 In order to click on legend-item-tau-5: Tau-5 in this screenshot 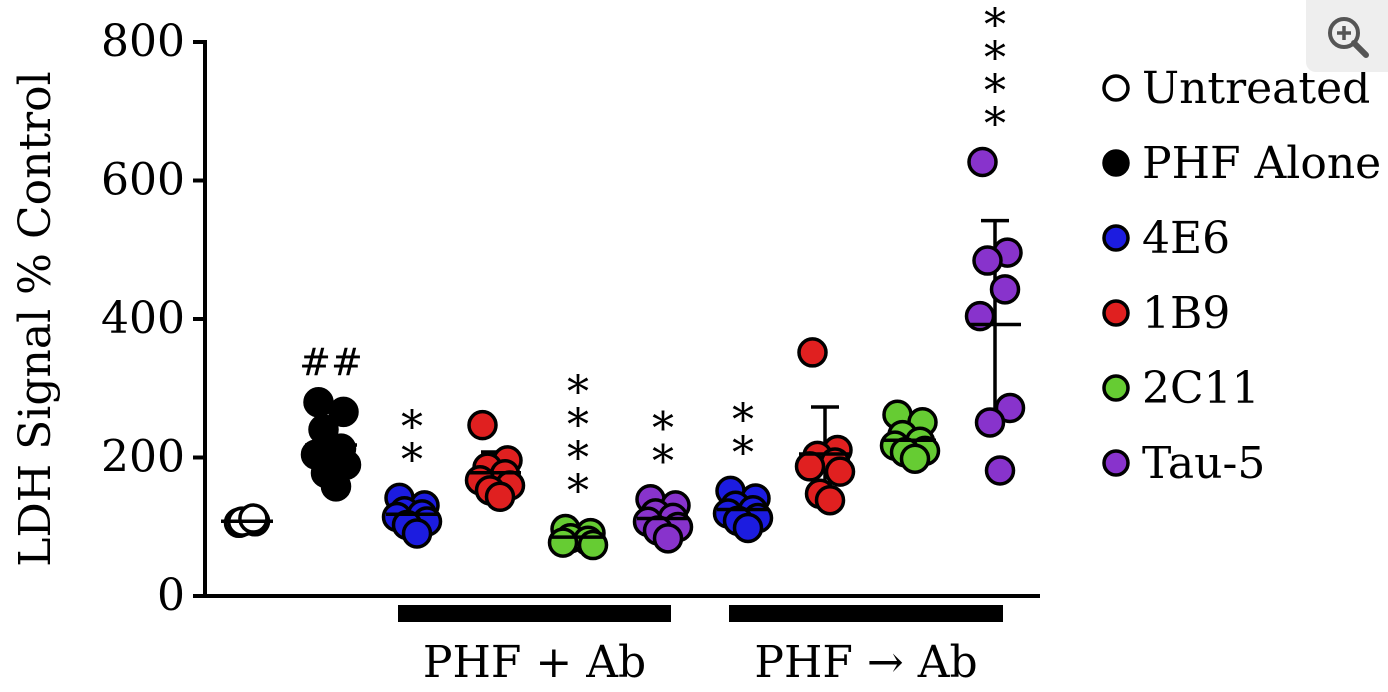, I will do `click(1183, 463)`.